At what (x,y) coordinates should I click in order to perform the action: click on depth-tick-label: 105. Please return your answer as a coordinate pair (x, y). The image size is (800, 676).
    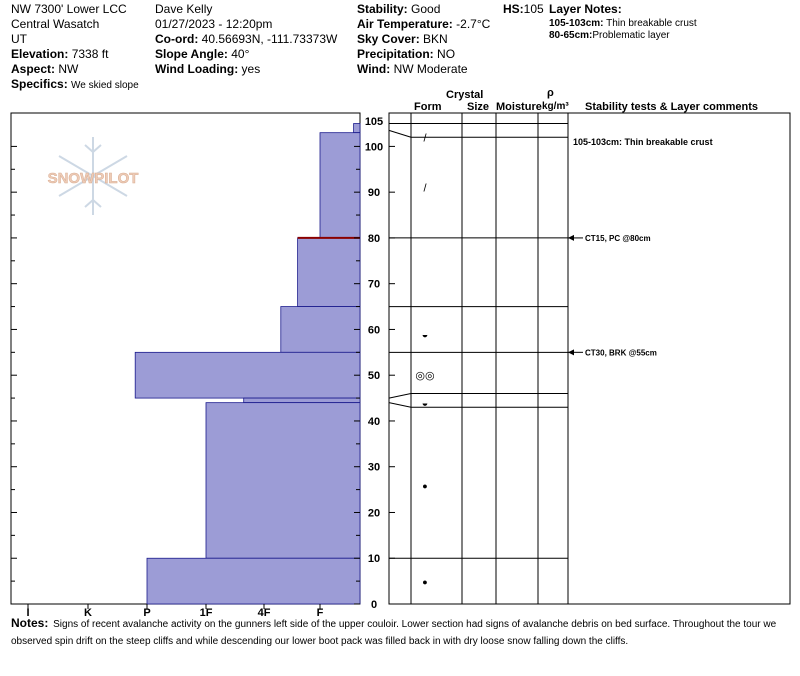
    Looking at the image, I should click on (374, 122).